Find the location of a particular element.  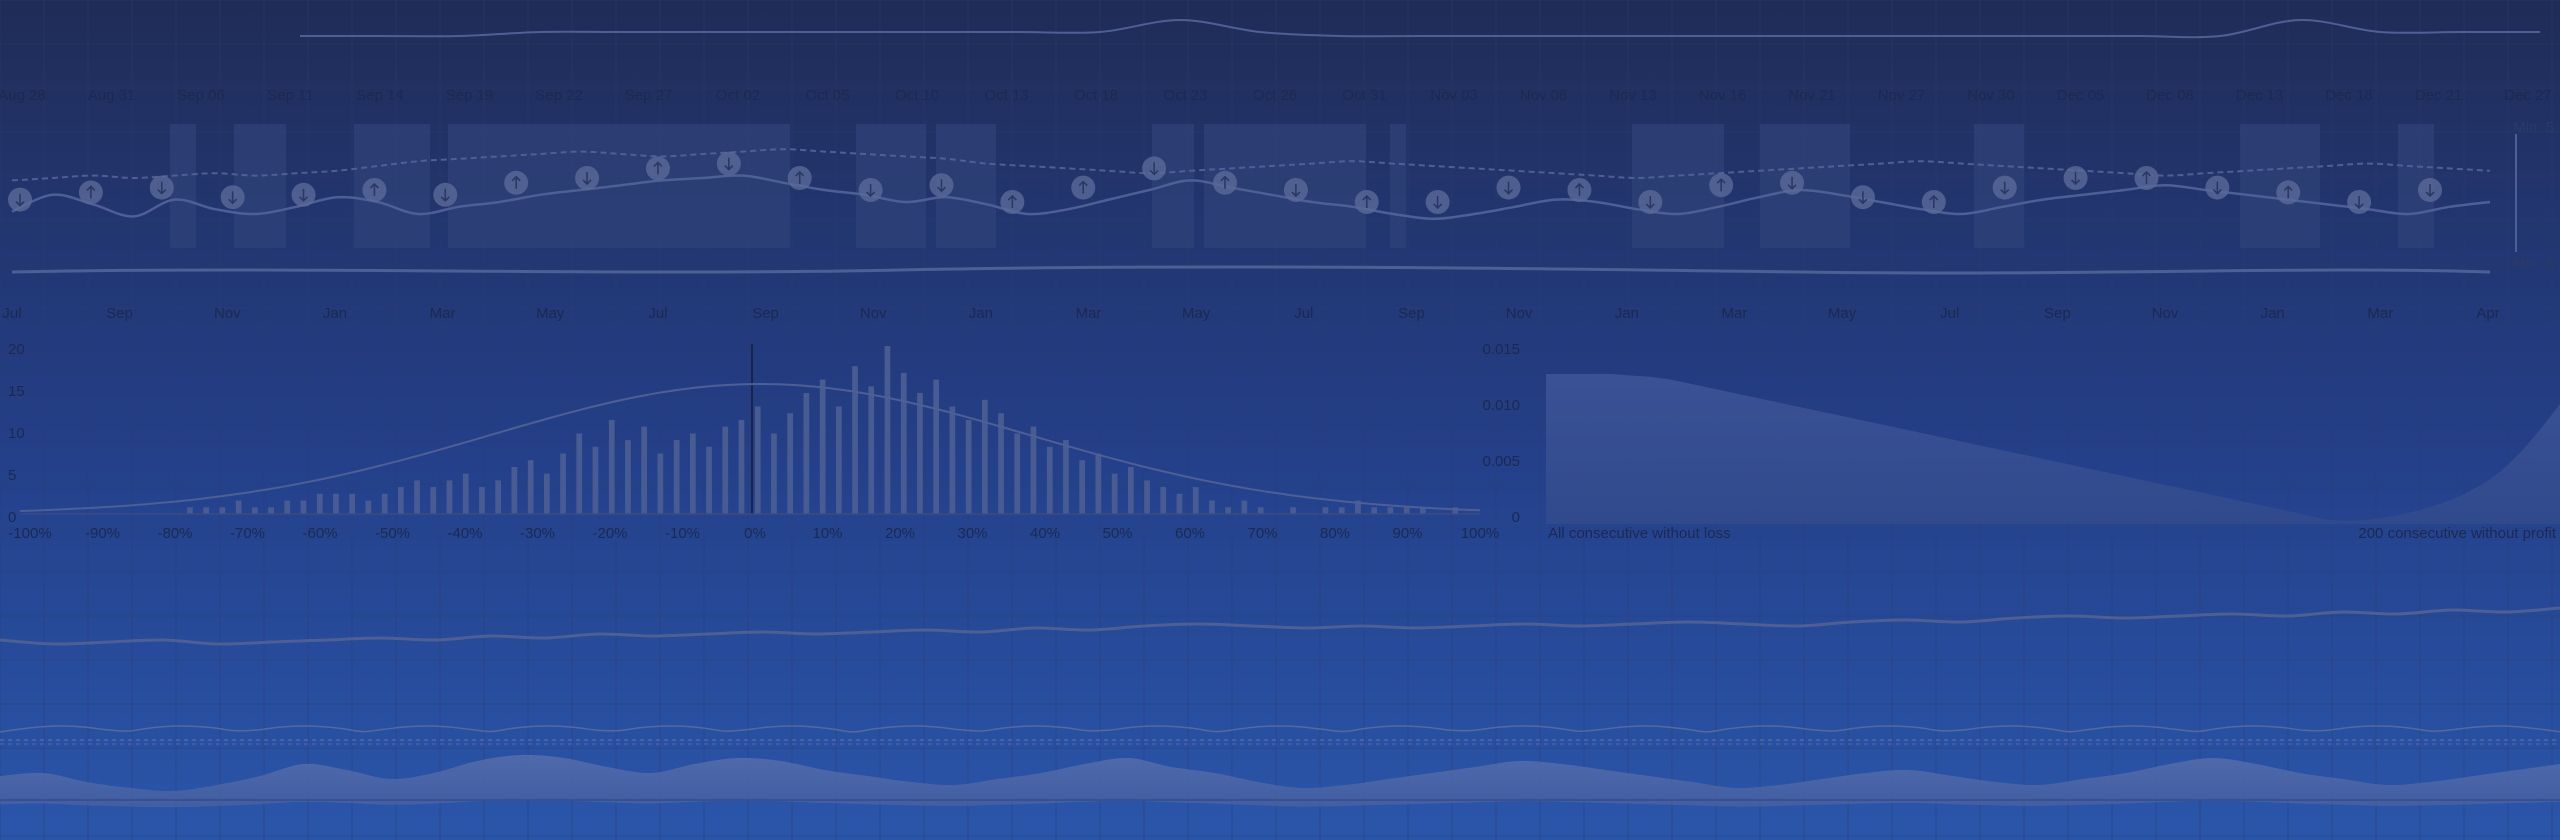

navigator-x-tick: Nov 30 is located at coordinates (1991, 95).